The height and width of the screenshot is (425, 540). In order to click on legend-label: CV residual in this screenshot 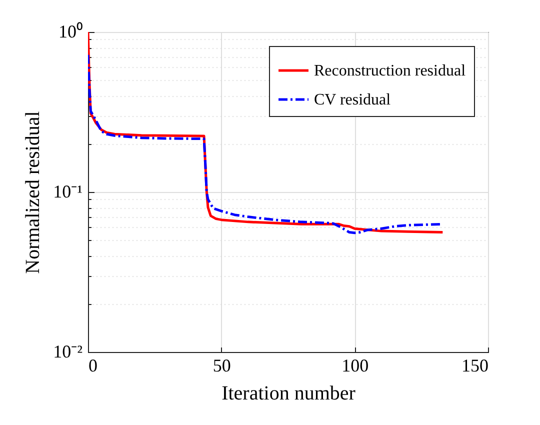, I will do `click(353, 100)`.